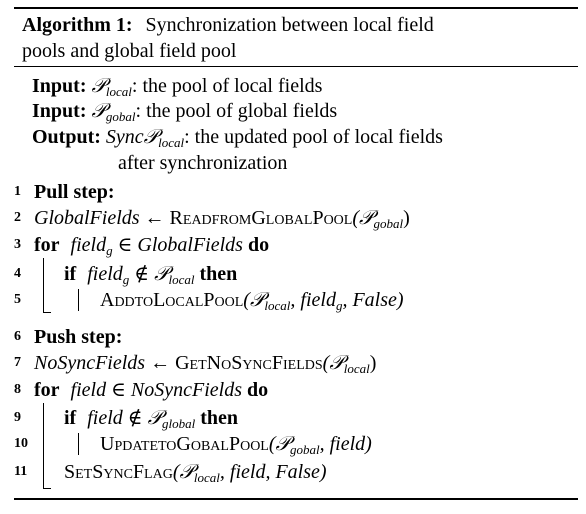 The width and height of the screenshot is (586, 514). What do you see at coordinates (172, 300) in the screenshot?
I see `add-to-local-pool-fn: AddtoLocalPool` at bounding box center [172, 300].